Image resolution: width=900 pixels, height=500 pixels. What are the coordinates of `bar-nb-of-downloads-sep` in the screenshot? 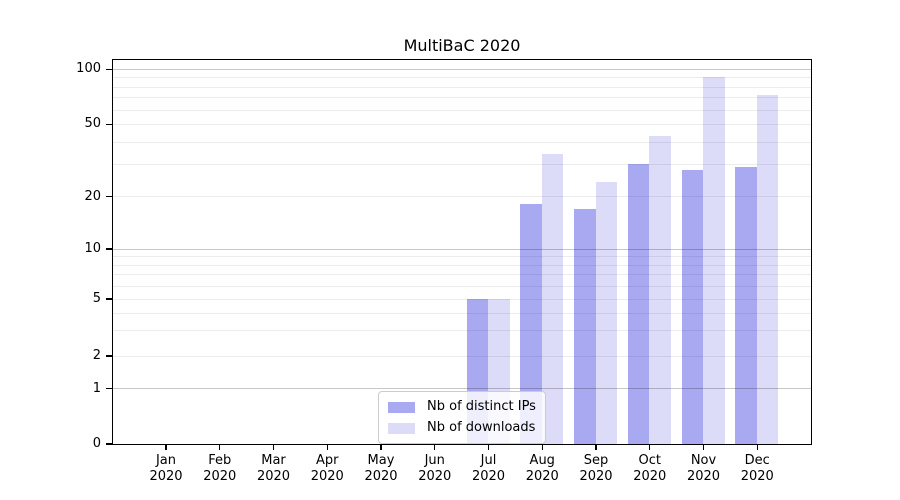 It's located at (606, 312).